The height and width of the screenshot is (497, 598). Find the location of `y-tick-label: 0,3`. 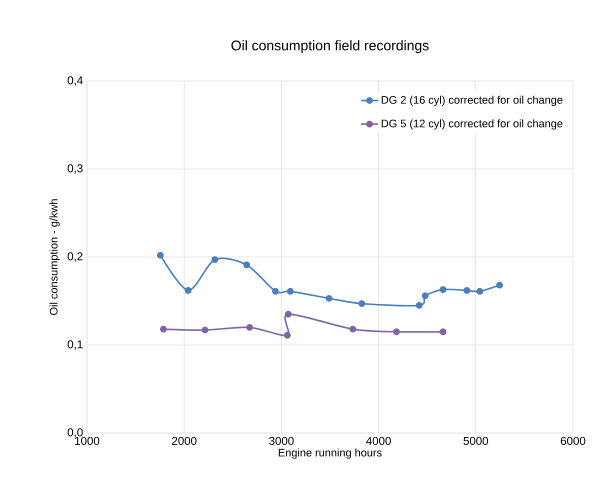

y-tick-label: 0,3 is located at coordinates (75, 169).